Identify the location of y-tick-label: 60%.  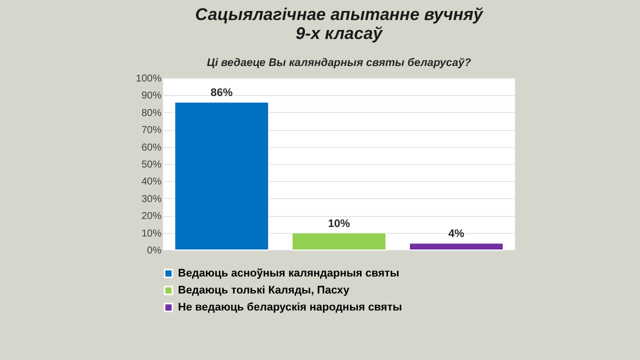
(151, 148).